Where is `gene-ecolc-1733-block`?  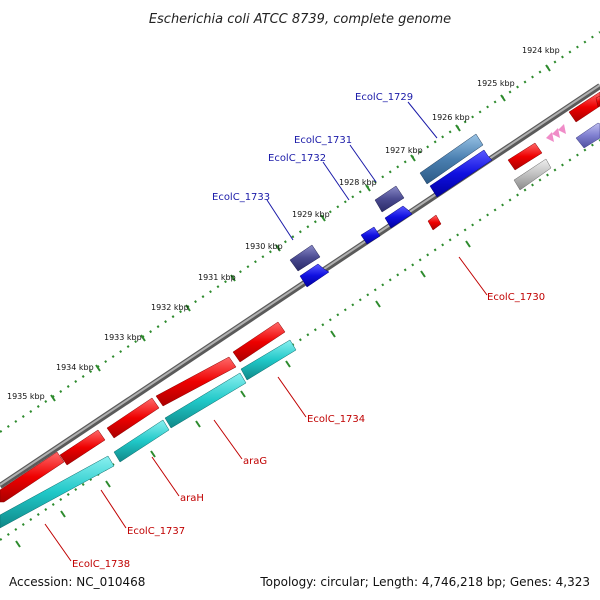
gene-ecolc-1733-block is located at coordinates (305, 258).